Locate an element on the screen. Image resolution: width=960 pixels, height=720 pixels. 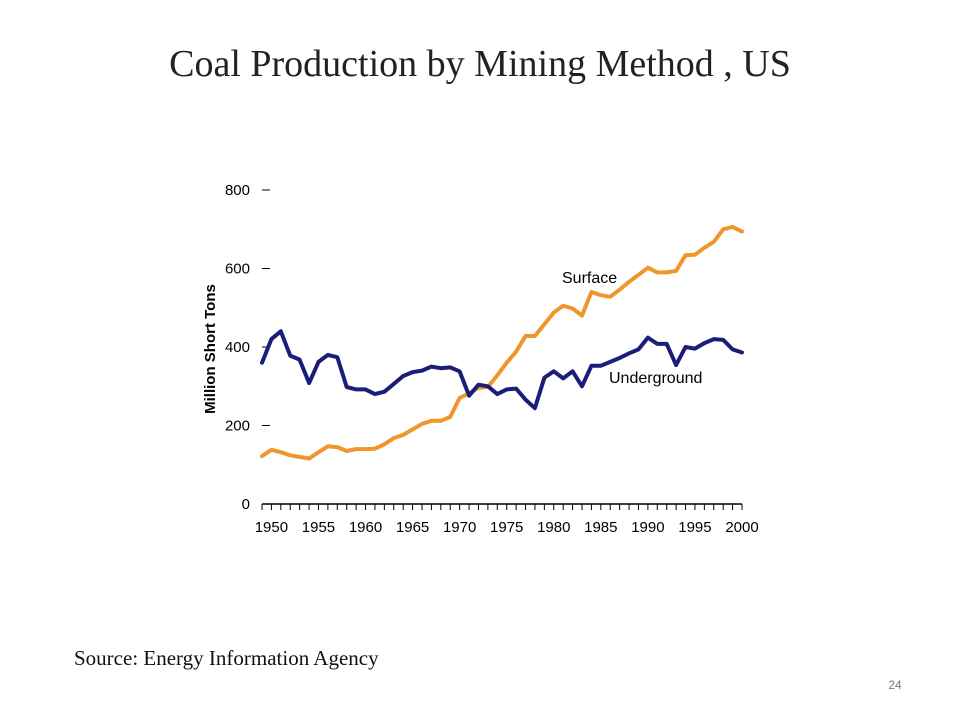
source-citation: Source: Energy Information Agency is located at coordinates (226, 658).